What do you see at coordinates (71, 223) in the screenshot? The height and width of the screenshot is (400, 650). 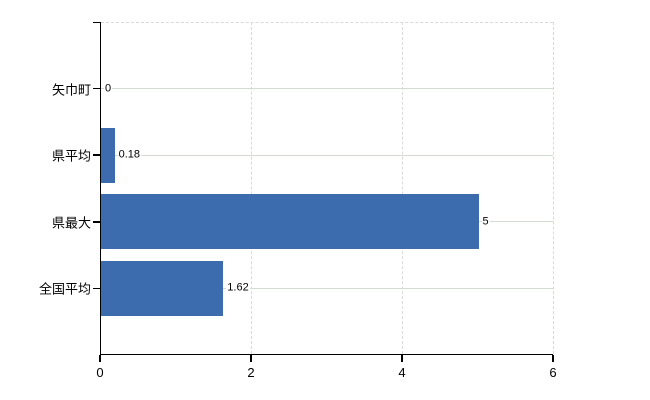 I see `category-label: 県最大` at bounding box center [71, 223].